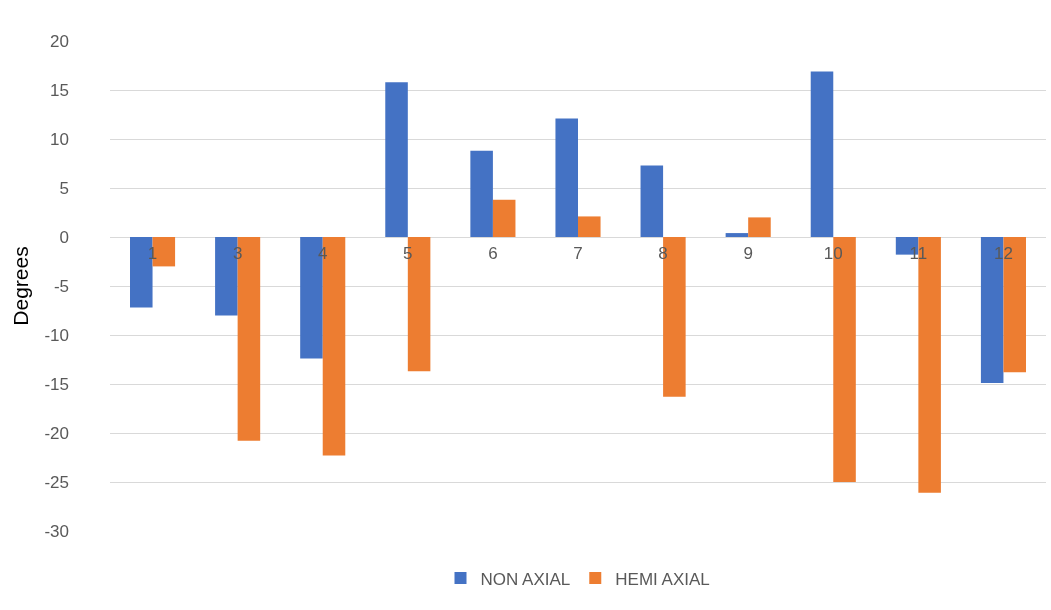 The height and width of the screenshot is (610, 1051). Describe the element at coordinates (56, 482) in the screenshot. I see `y-tick-label: -25` at that location.